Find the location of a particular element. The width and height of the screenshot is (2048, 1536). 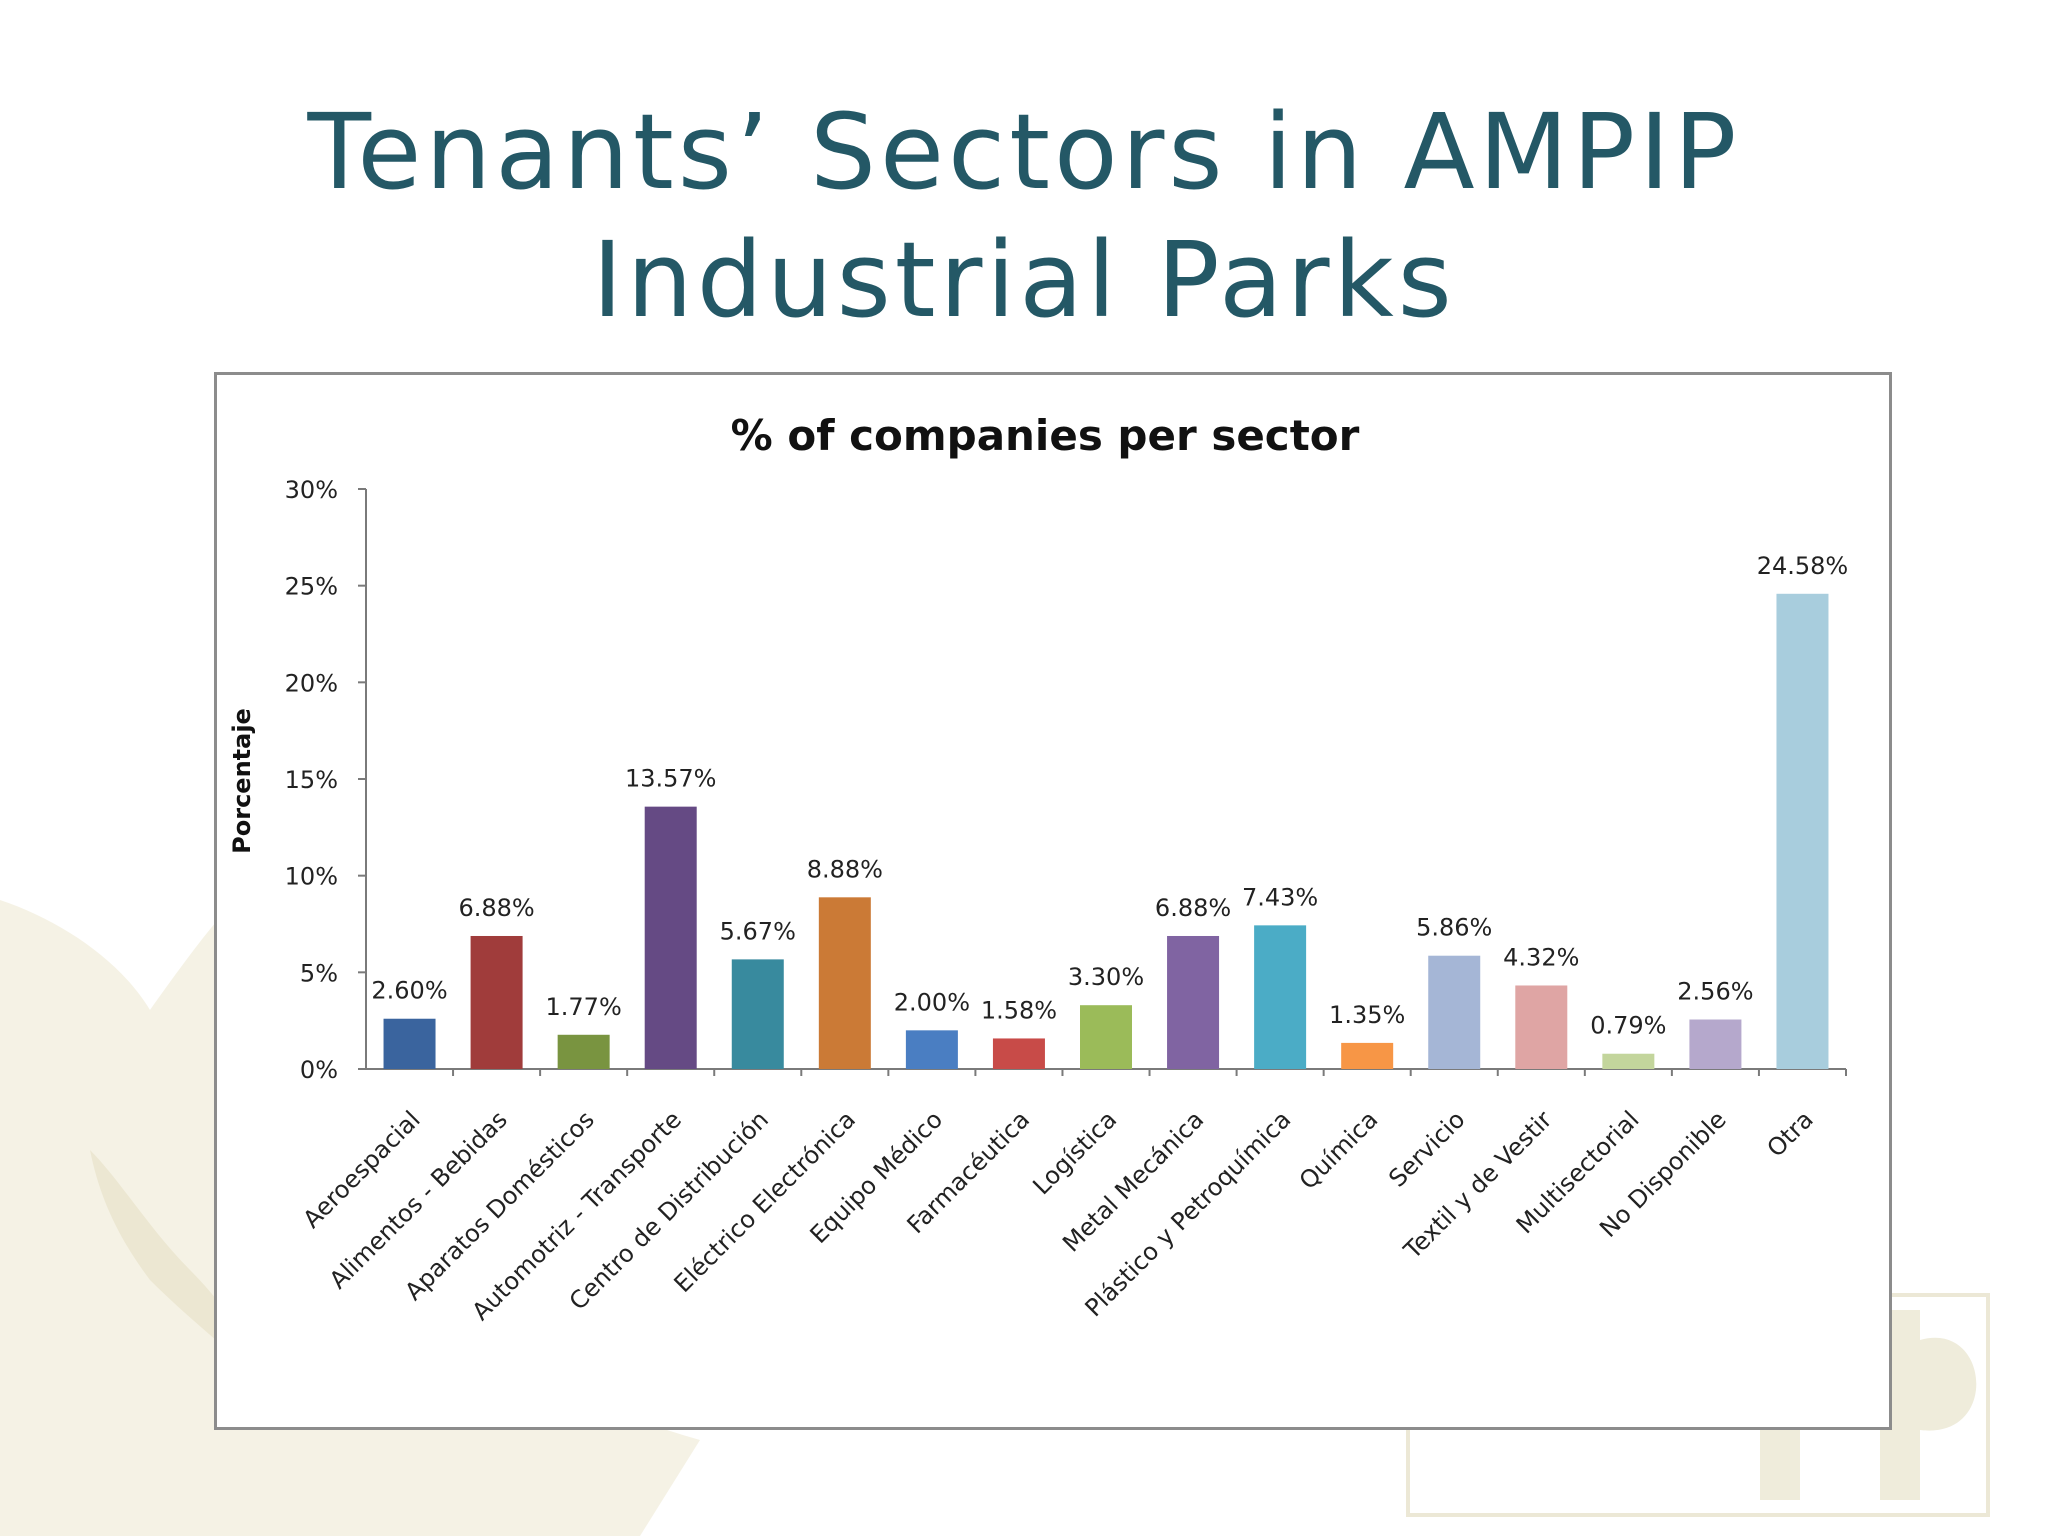

bar-value-label: 24.58% is located at coordinates (1803, 566).